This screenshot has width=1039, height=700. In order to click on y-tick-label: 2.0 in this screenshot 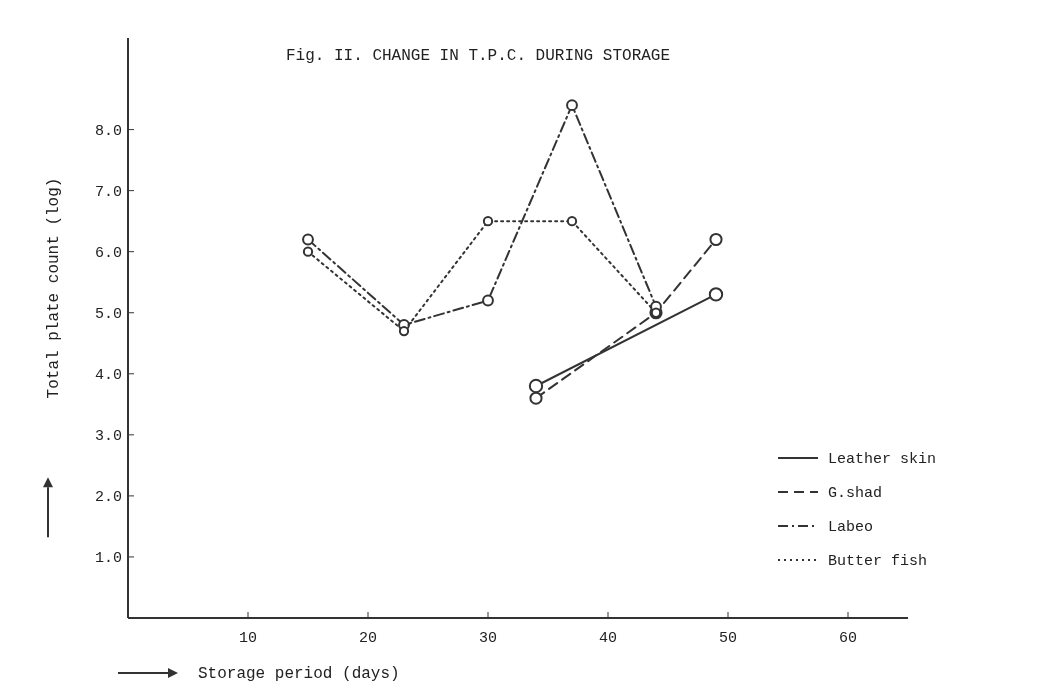, I will do `click(108, 497)`.